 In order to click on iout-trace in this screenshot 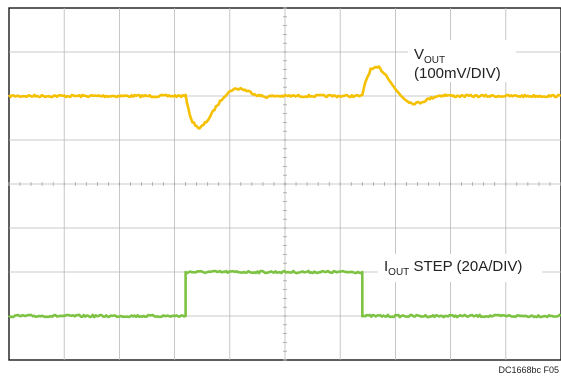, I will do `click(284, 294)`.